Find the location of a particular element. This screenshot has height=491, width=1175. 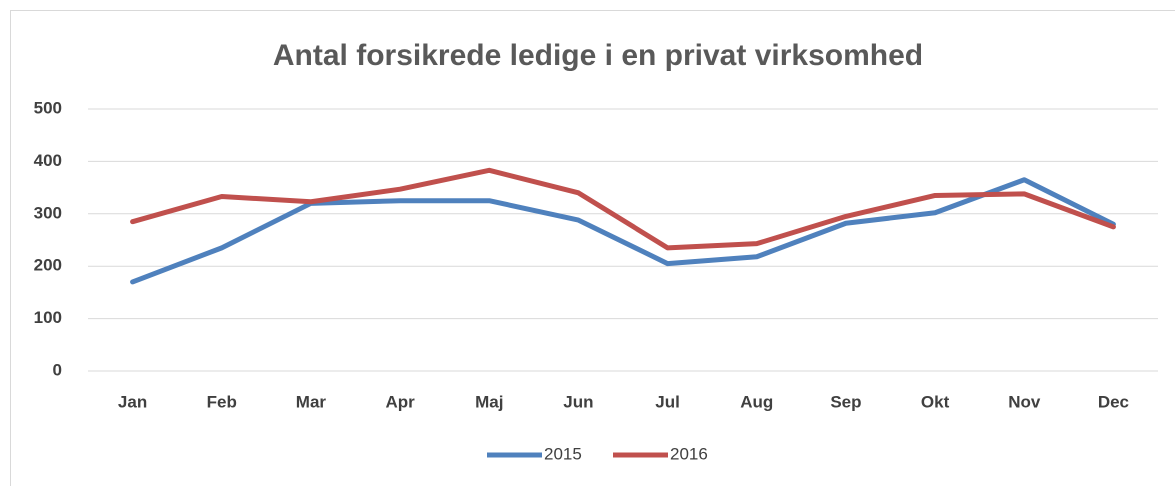

y-tick-label: 400 is located at coordinates (48, 160).